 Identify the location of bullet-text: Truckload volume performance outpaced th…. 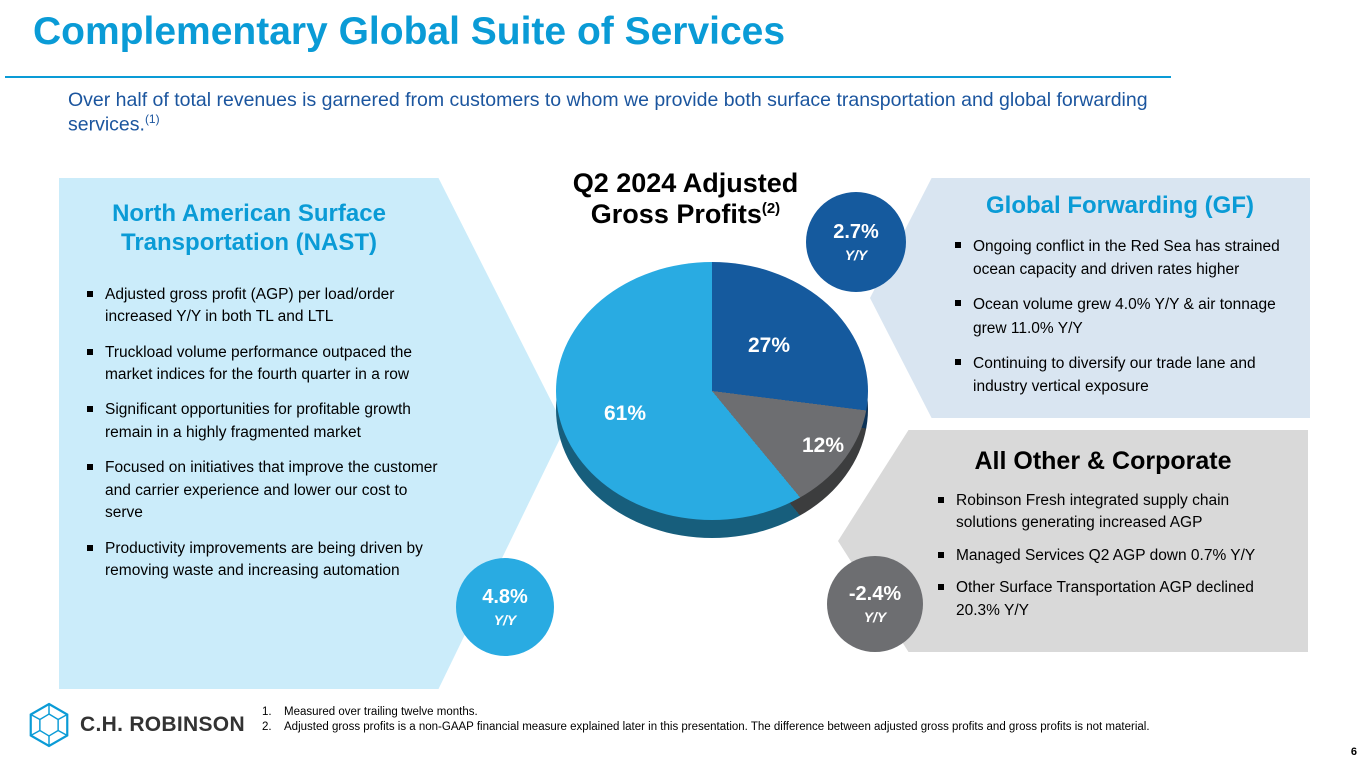
(259, 363).